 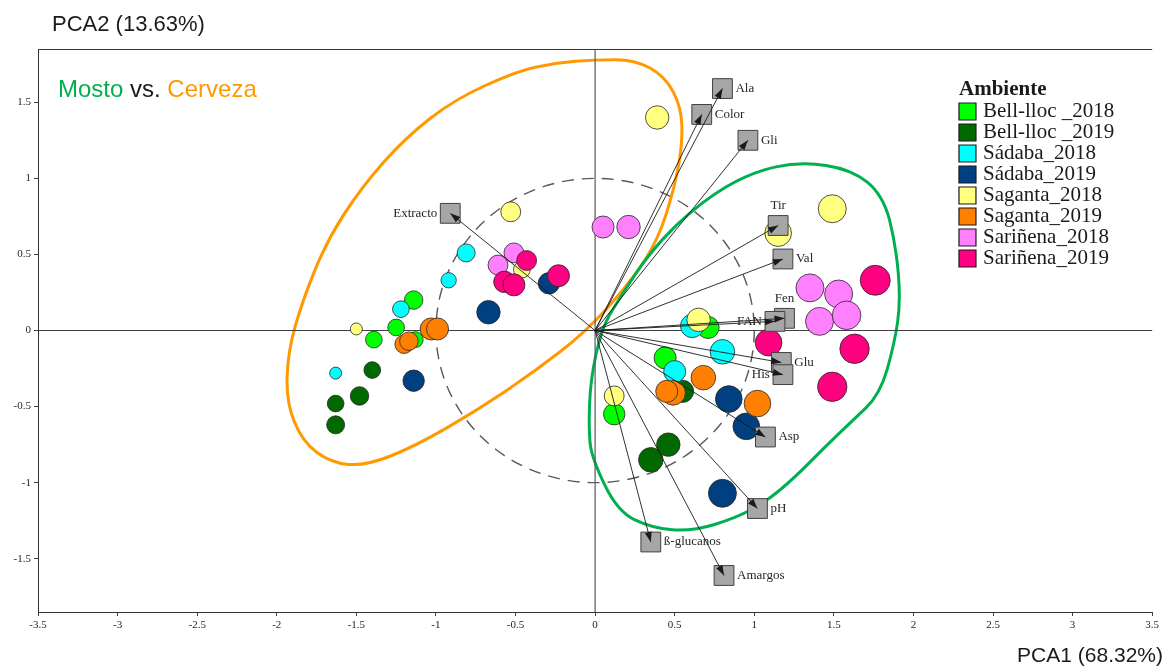 What do you see at coordinates (769, 139) in the screenshot?
I see `annotation: Gli` at bounding box center [769, 139].